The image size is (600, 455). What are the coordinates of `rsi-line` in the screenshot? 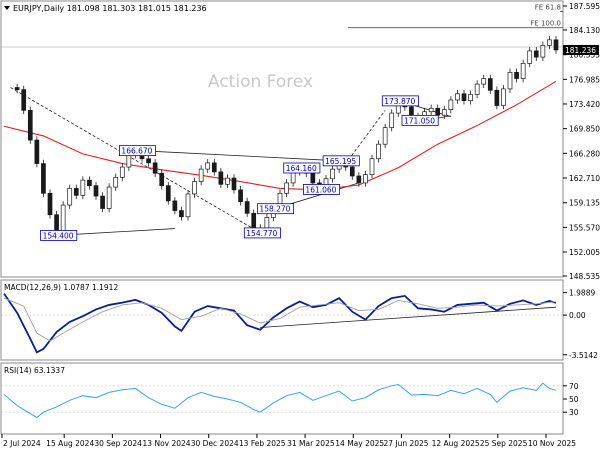 It's located at (280, 400).